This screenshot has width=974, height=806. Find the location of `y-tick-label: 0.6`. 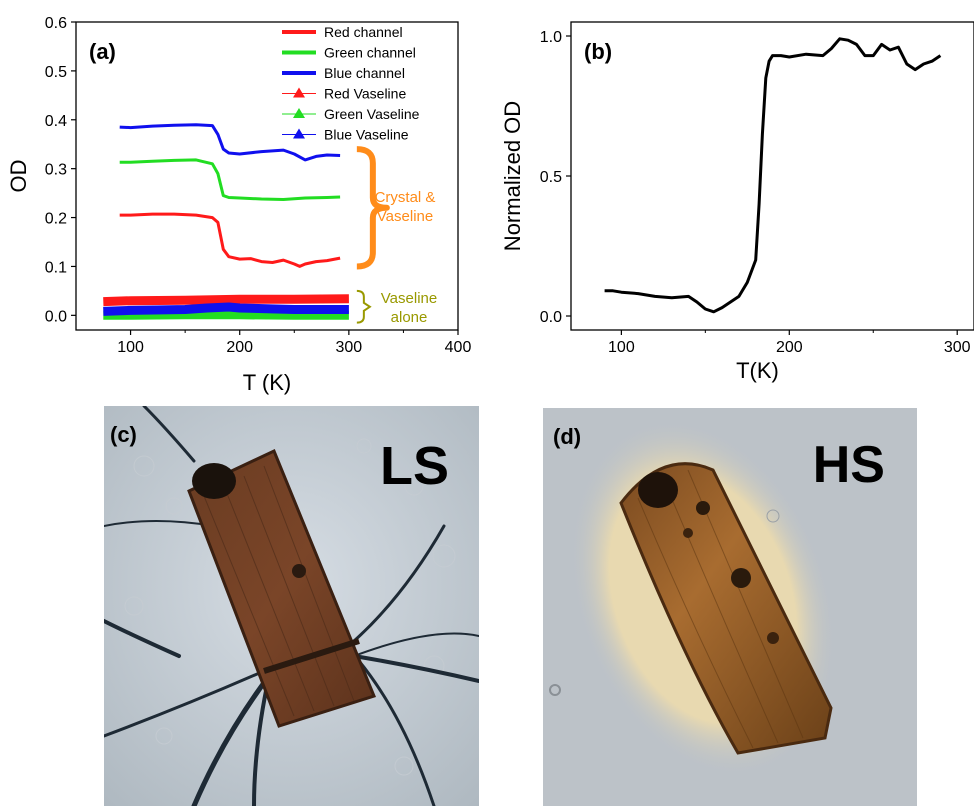

y-tick-label: 0.6 is located at coordinates (56, 23).